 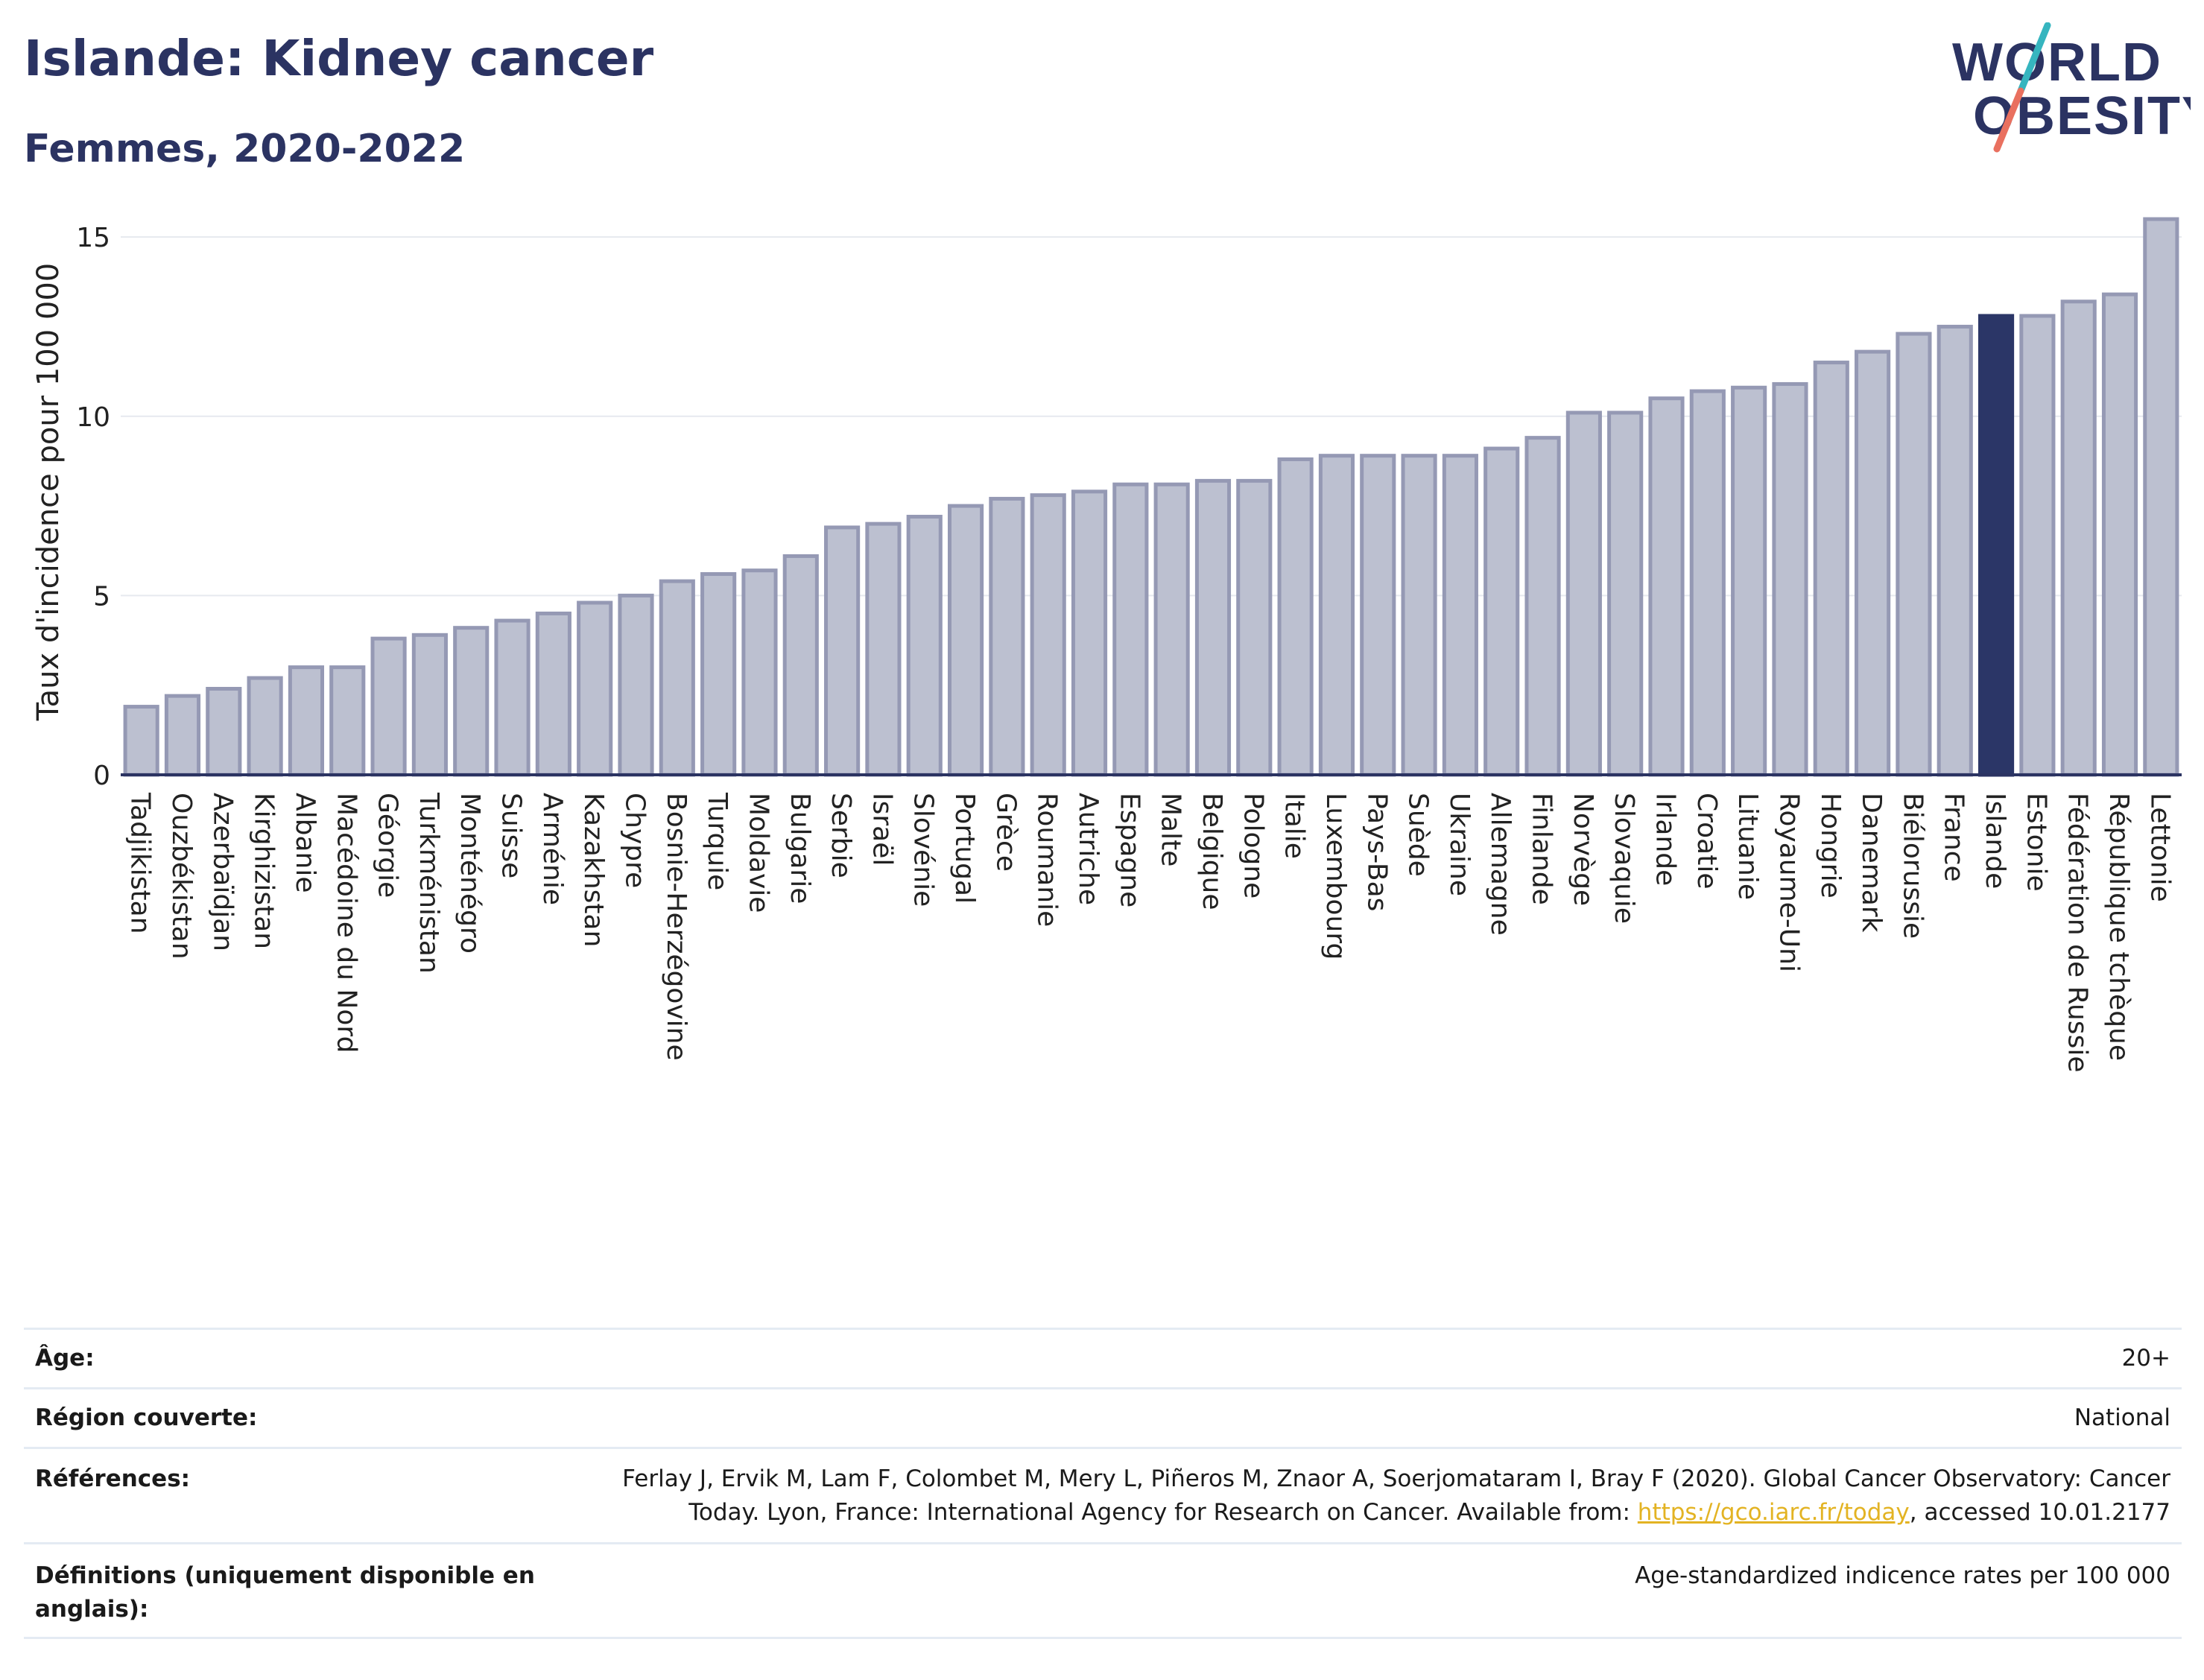 What do you see at coordinates (470, 873) in the screenshot?
I see `x-tick-label: Monténégro` at bounding box center [470, 873].